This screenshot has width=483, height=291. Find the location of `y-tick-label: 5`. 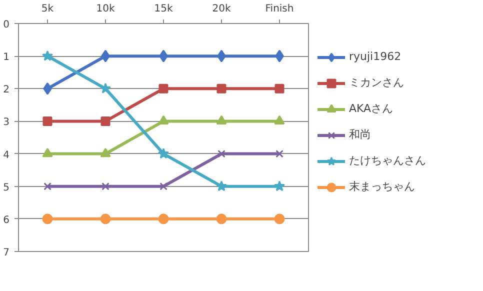

y-tick-label: 5 is located at coordinates (6, 188).